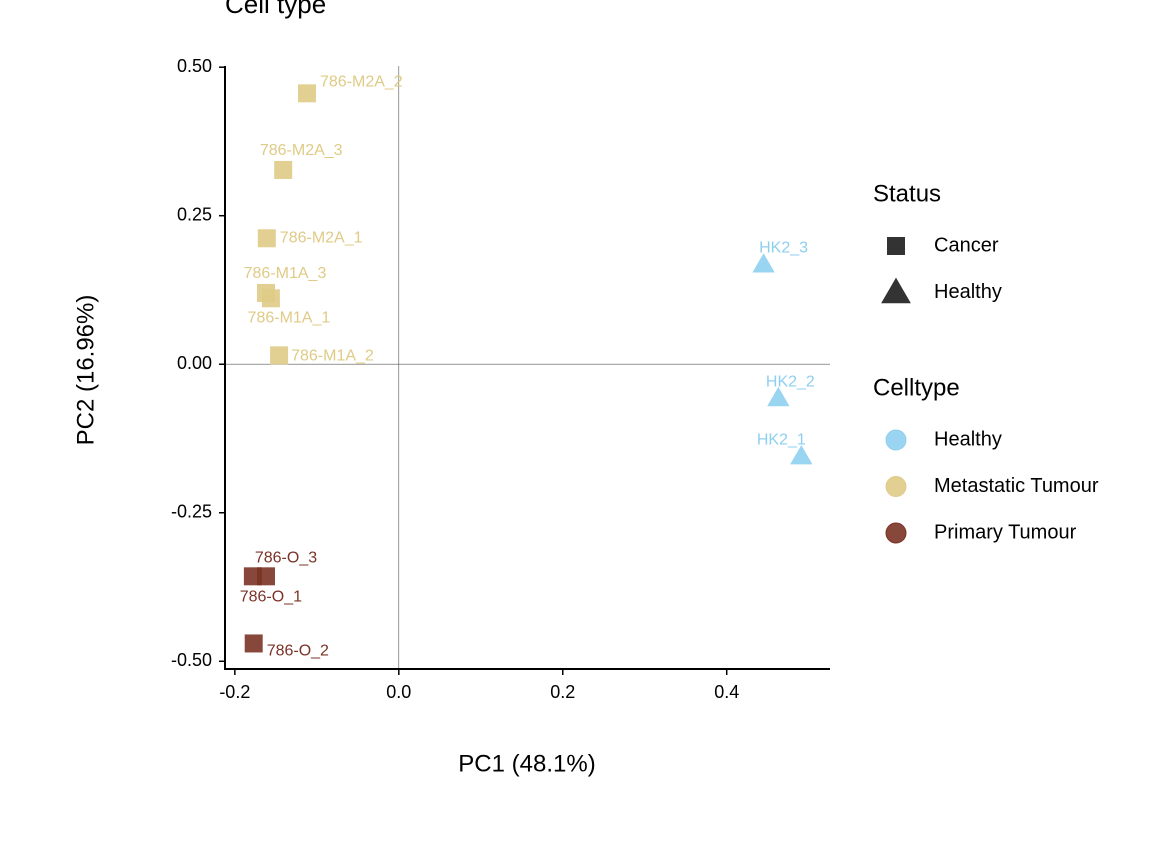 The image size is (1152, 864). Describe the element at coordinates (194, 363) in the screenshot. I see `y-tick-label: 0.00` at that location.